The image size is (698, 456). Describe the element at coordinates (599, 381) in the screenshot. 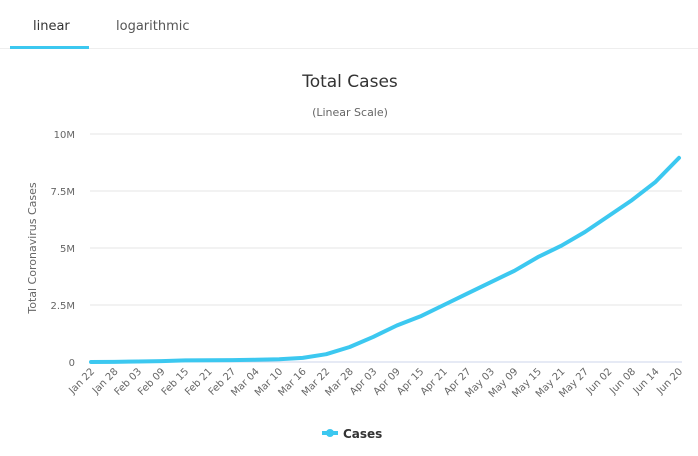

I see `x-tick-label: Jun 02` at that location.